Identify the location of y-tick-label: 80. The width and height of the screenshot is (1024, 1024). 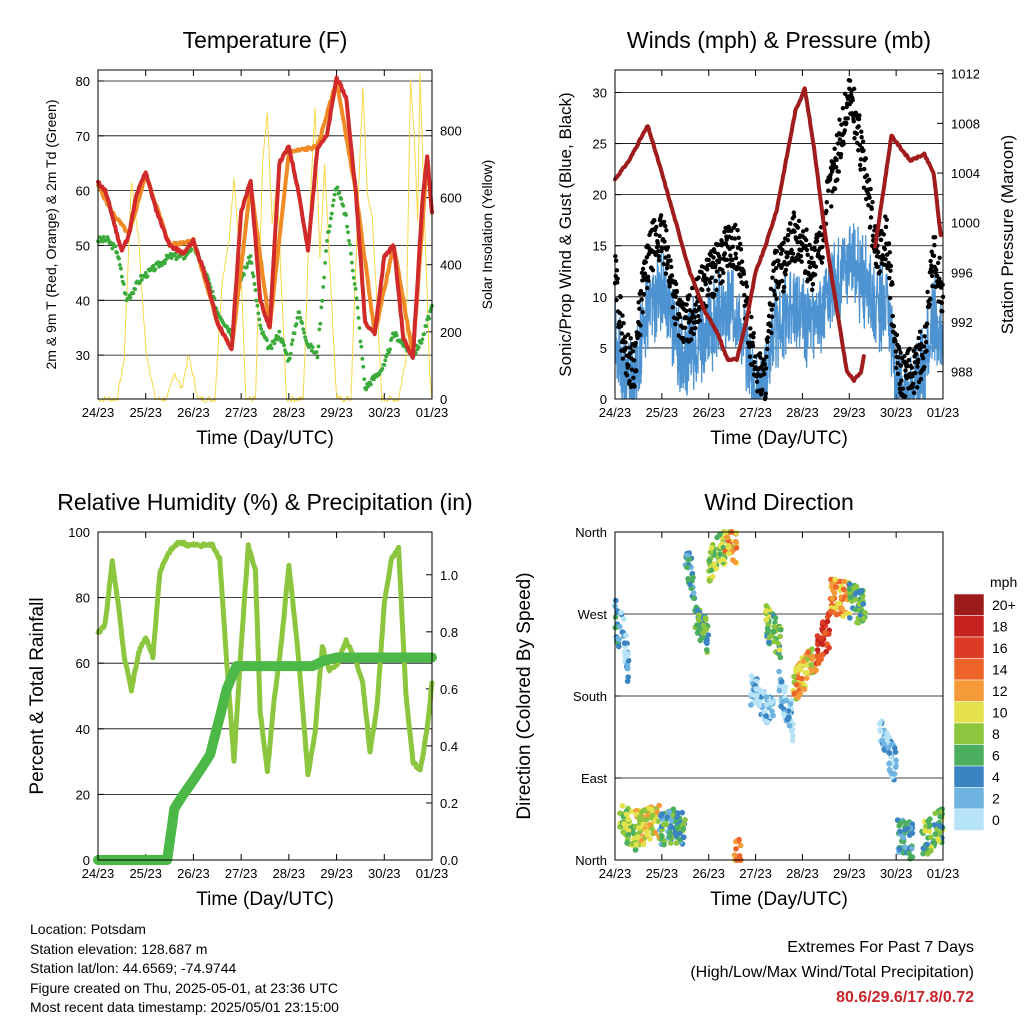
(83, 598).